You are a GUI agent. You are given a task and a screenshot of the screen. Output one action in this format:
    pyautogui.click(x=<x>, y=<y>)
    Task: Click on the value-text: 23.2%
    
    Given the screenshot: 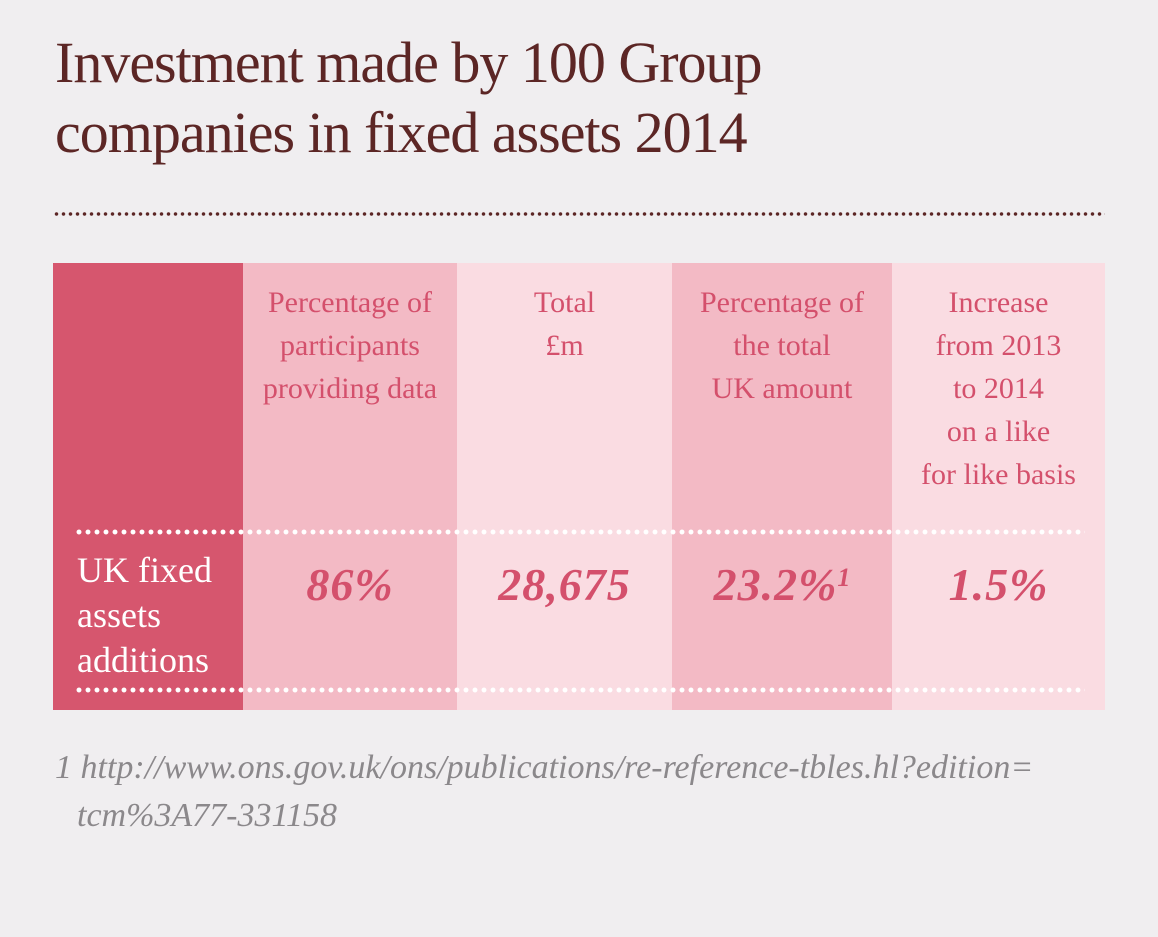 What is the action you would take?
    pyautogui.click(x=775, y=584)
    